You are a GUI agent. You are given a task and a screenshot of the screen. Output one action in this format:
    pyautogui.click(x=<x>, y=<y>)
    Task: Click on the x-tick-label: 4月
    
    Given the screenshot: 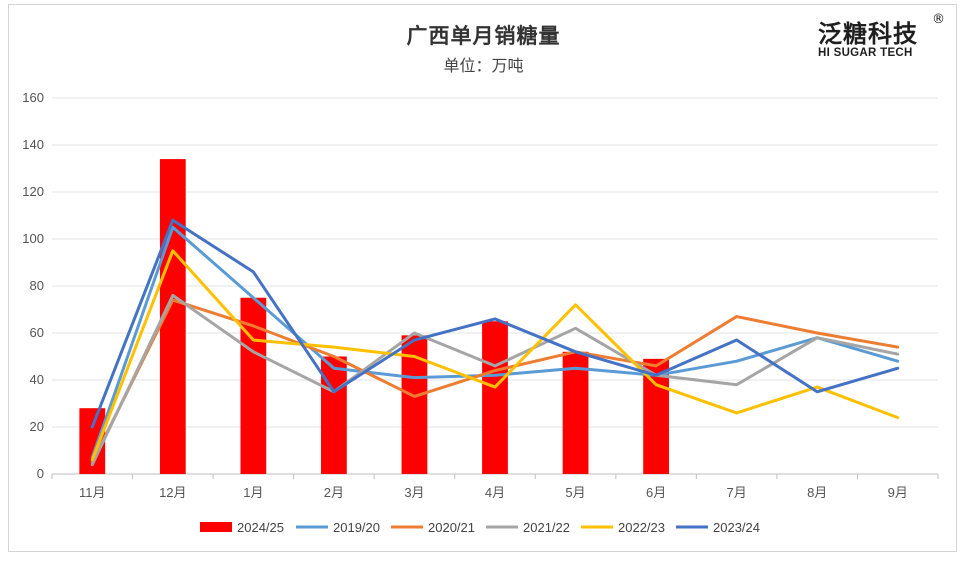 What is the action you would take?
    pyautogui.click(x=495, y=492)
    